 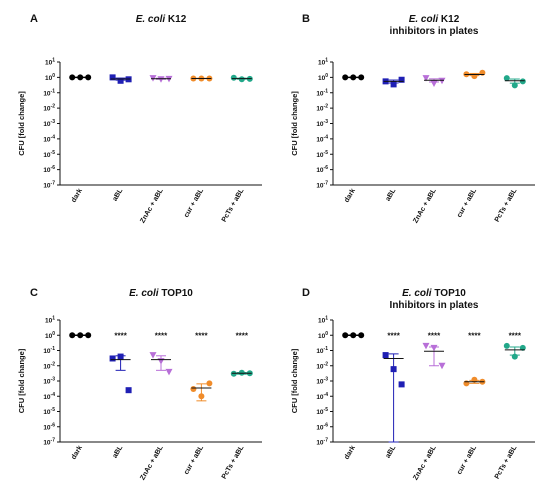 I want to click on chart-subtitle: inhibitors in plates, so click(x=434, y=31).